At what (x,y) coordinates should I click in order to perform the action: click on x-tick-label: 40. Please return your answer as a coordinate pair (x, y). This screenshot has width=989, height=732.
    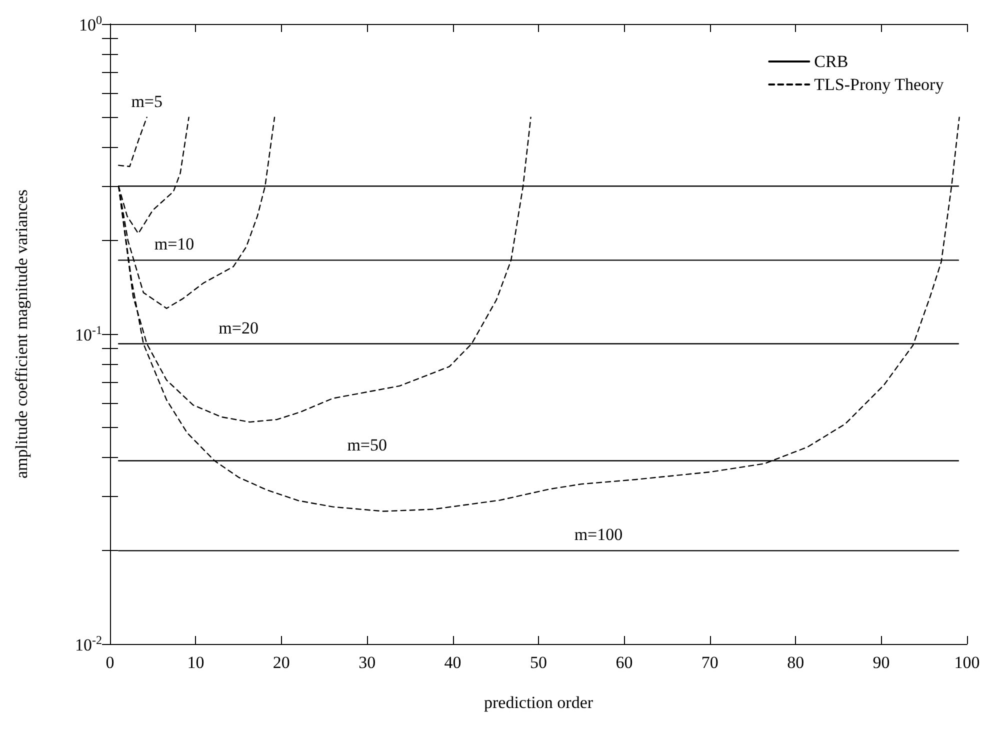
    Looking at the image, I should click on (453, 662).